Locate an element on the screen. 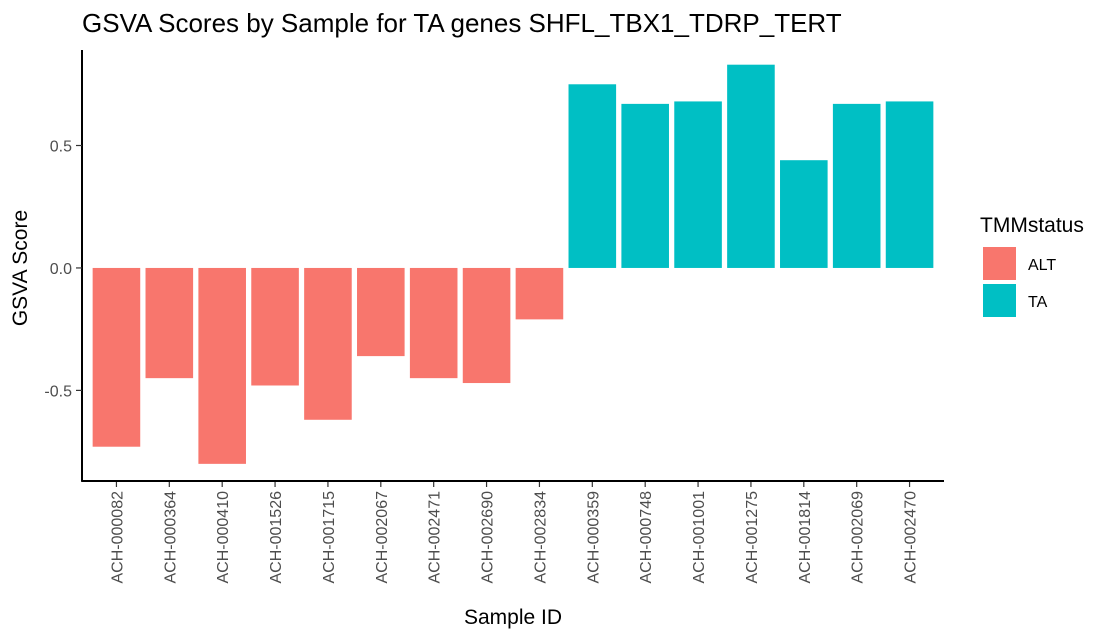  legend-key-ta is located at coordinates (999, 300).